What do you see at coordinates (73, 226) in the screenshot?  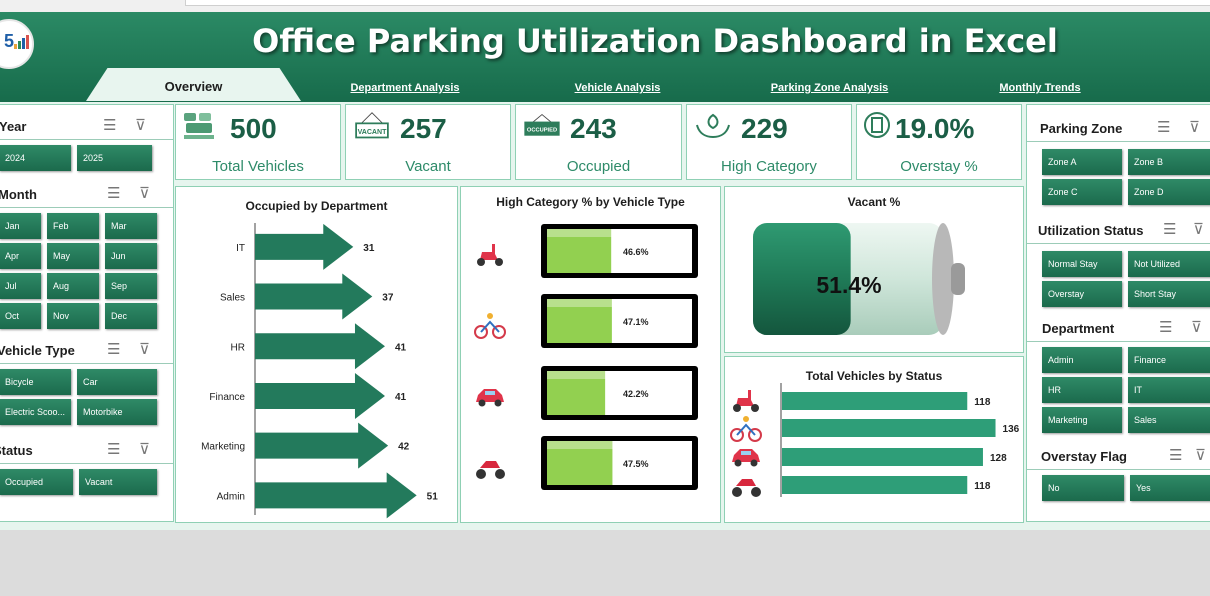 I see `slicer-month-feb: Feb` at bounding box center [73, 226].